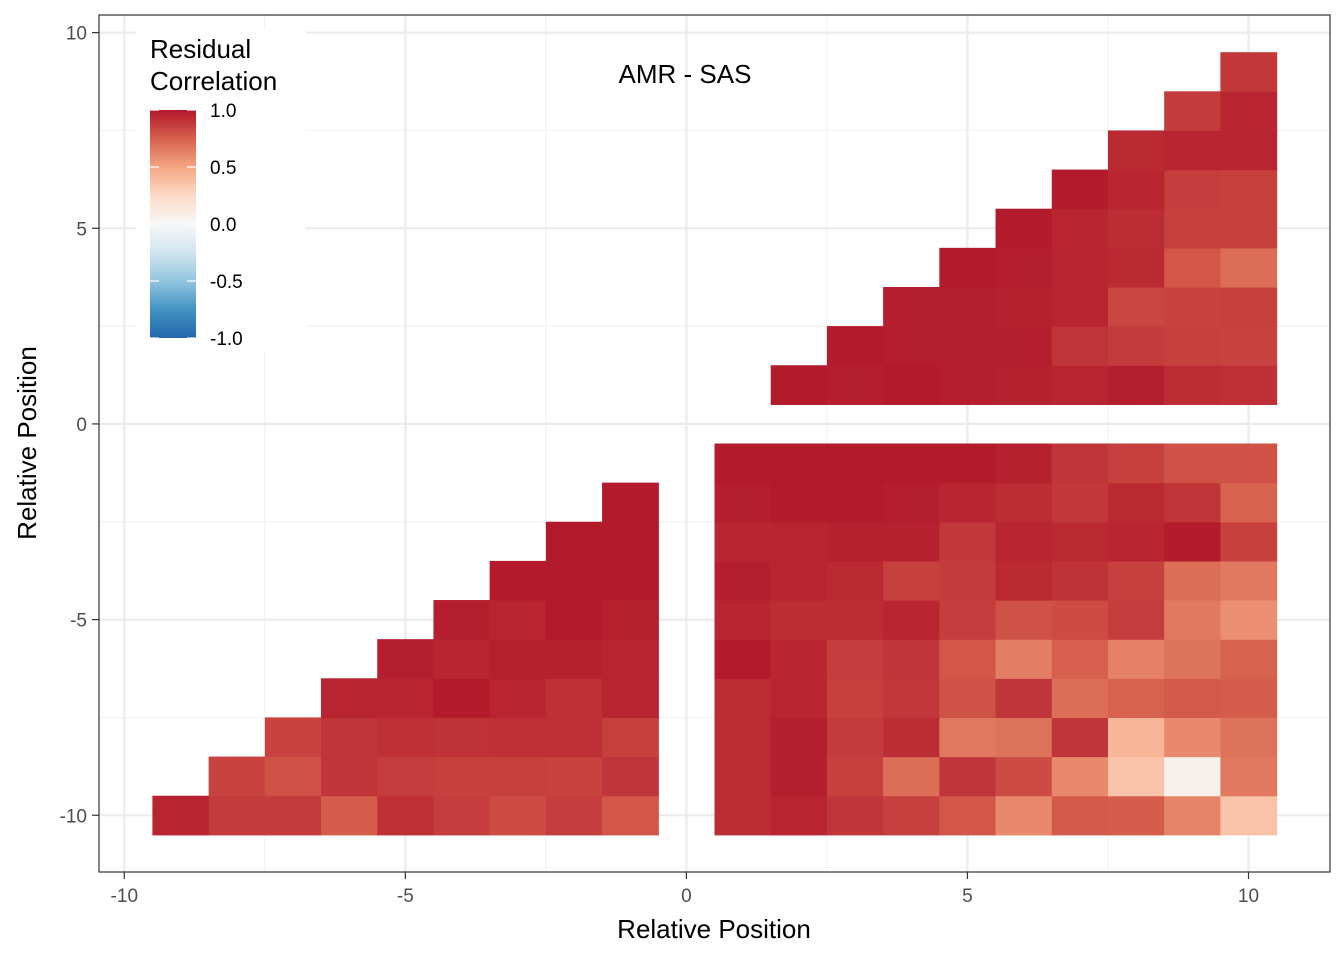  What do you see at coordinates (73, 816) in the screenshot?
I see `y-tick-label: -10` at bounding box center [73, 816].